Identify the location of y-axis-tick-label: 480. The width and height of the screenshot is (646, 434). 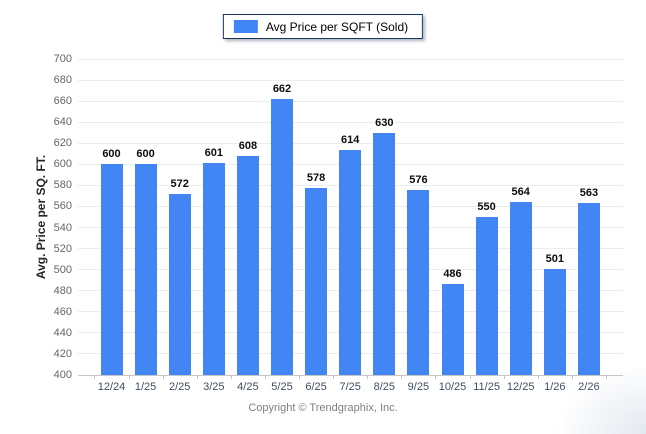
(62, 290).